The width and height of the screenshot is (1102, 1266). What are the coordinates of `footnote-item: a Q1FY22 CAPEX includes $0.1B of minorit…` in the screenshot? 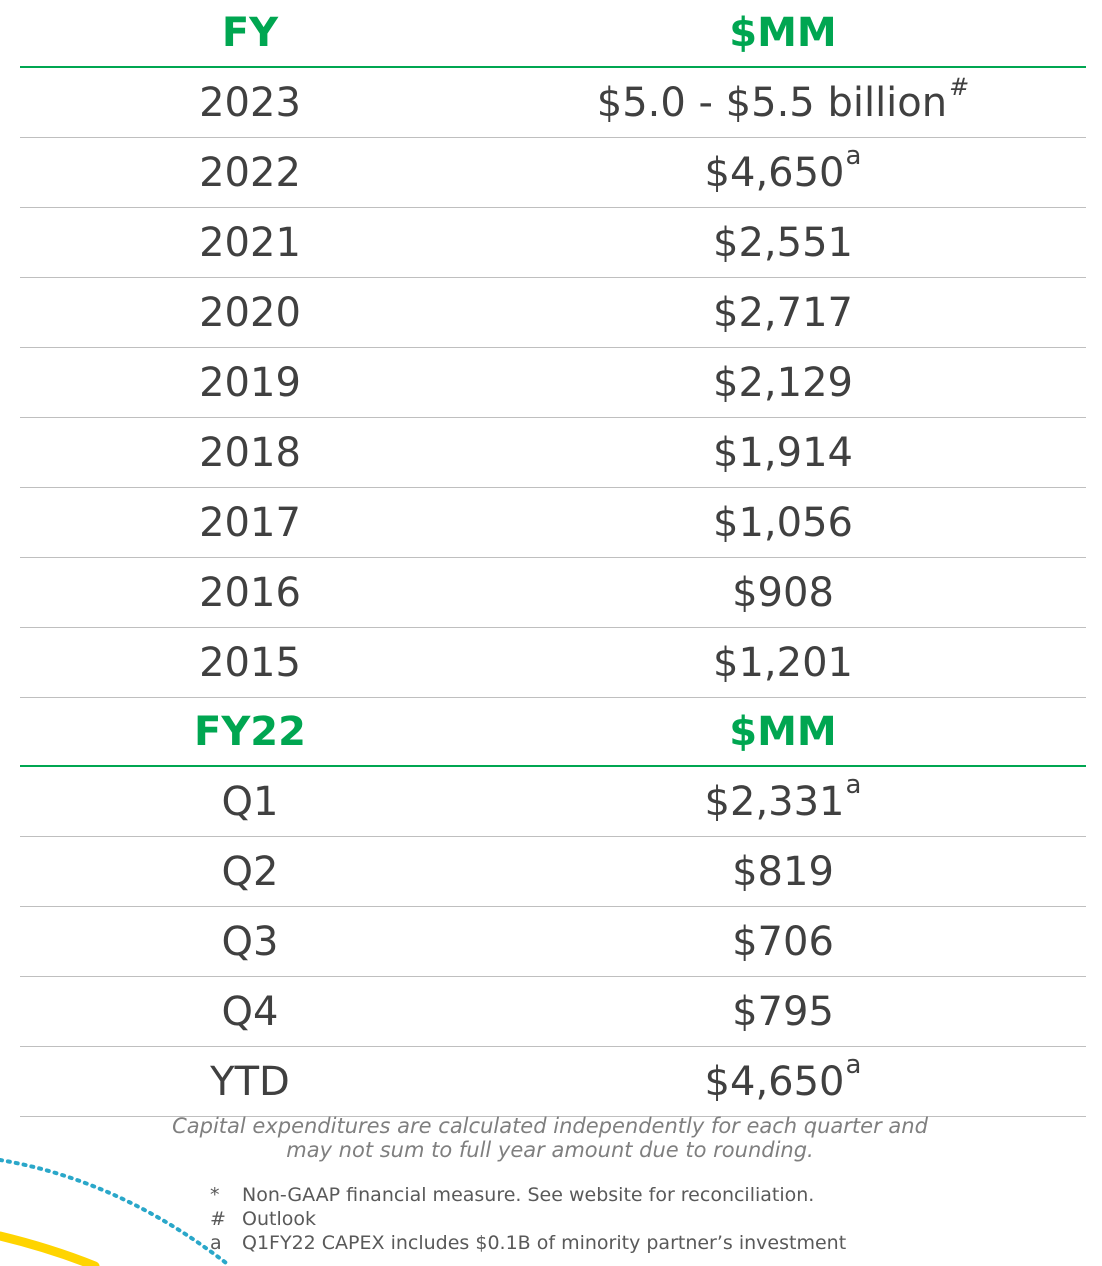 It's located at (528, 1243).